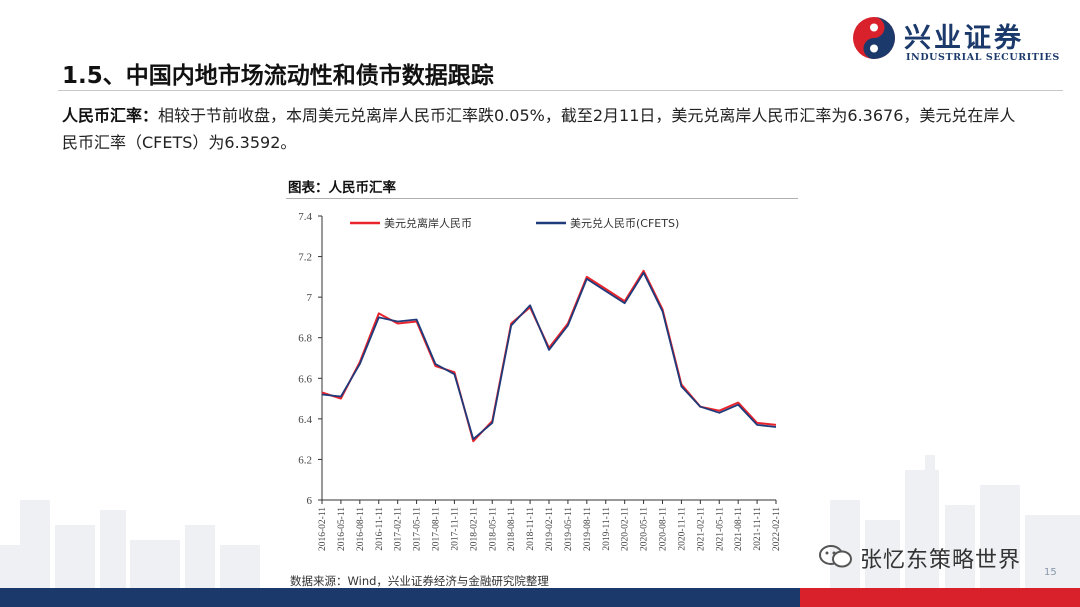 The image size is (1080, 607). I want to click on yin-yang-logo-icon, so click(874, 38).